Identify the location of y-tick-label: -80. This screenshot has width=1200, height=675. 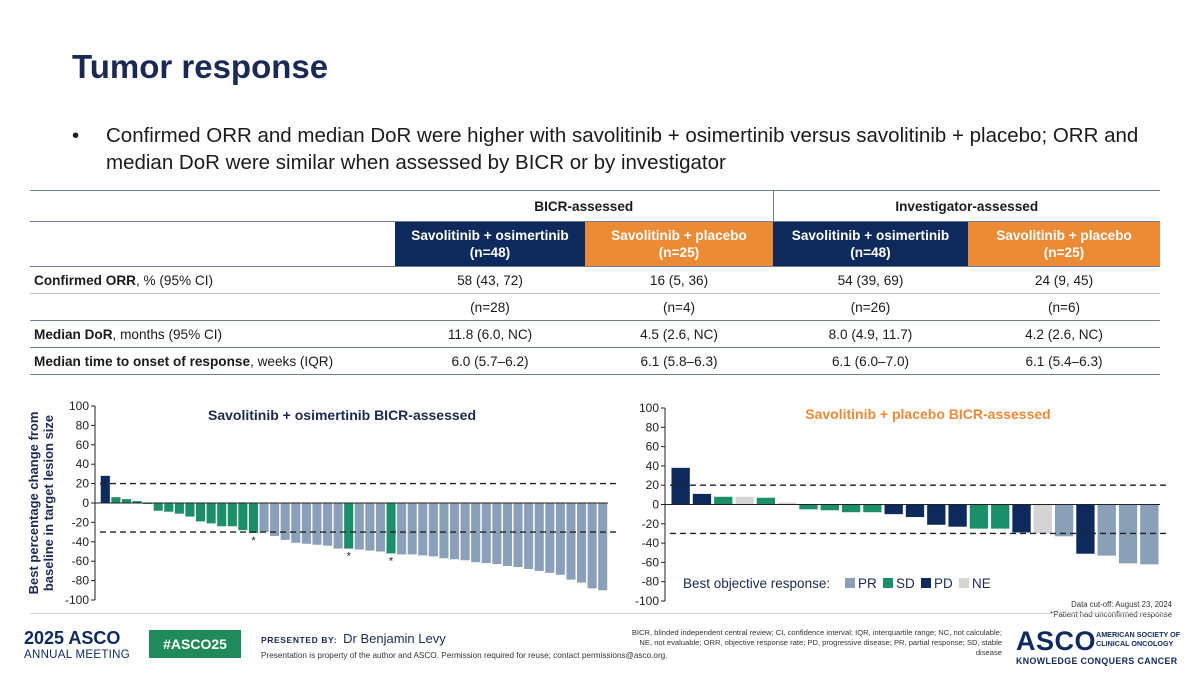
(81, 581).